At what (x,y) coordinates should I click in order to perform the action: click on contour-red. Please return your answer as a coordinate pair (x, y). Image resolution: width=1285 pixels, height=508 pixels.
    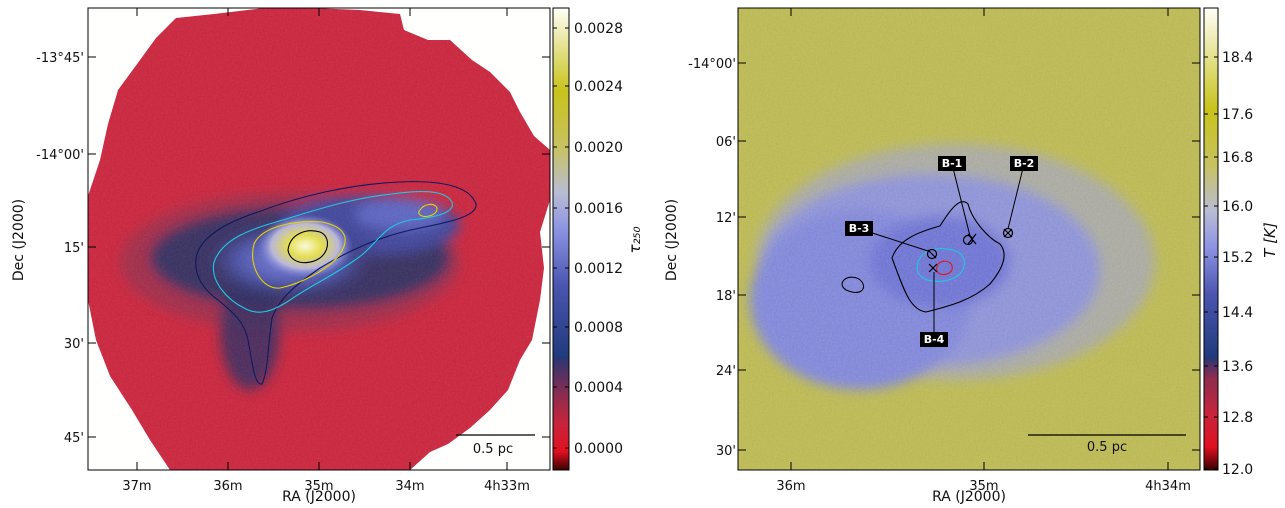
    Looking at the image, I should click on (944, 268).